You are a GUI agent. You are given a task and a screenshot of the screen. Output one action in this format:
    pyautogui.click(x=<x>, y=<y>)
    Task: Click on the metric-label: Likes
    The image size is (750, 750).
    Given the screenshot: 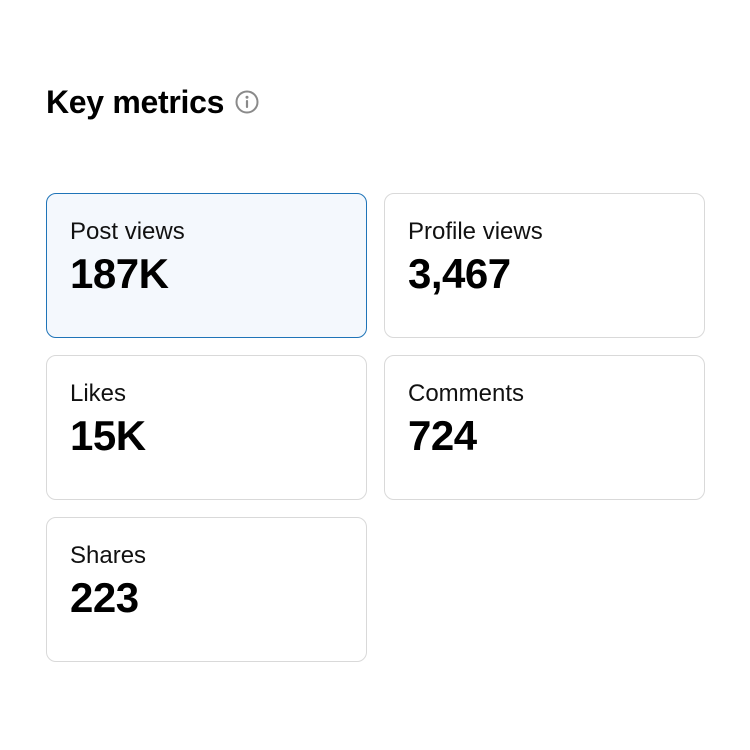 What is the action you would take?
    pyautogui.click(x=98, y=393)
    